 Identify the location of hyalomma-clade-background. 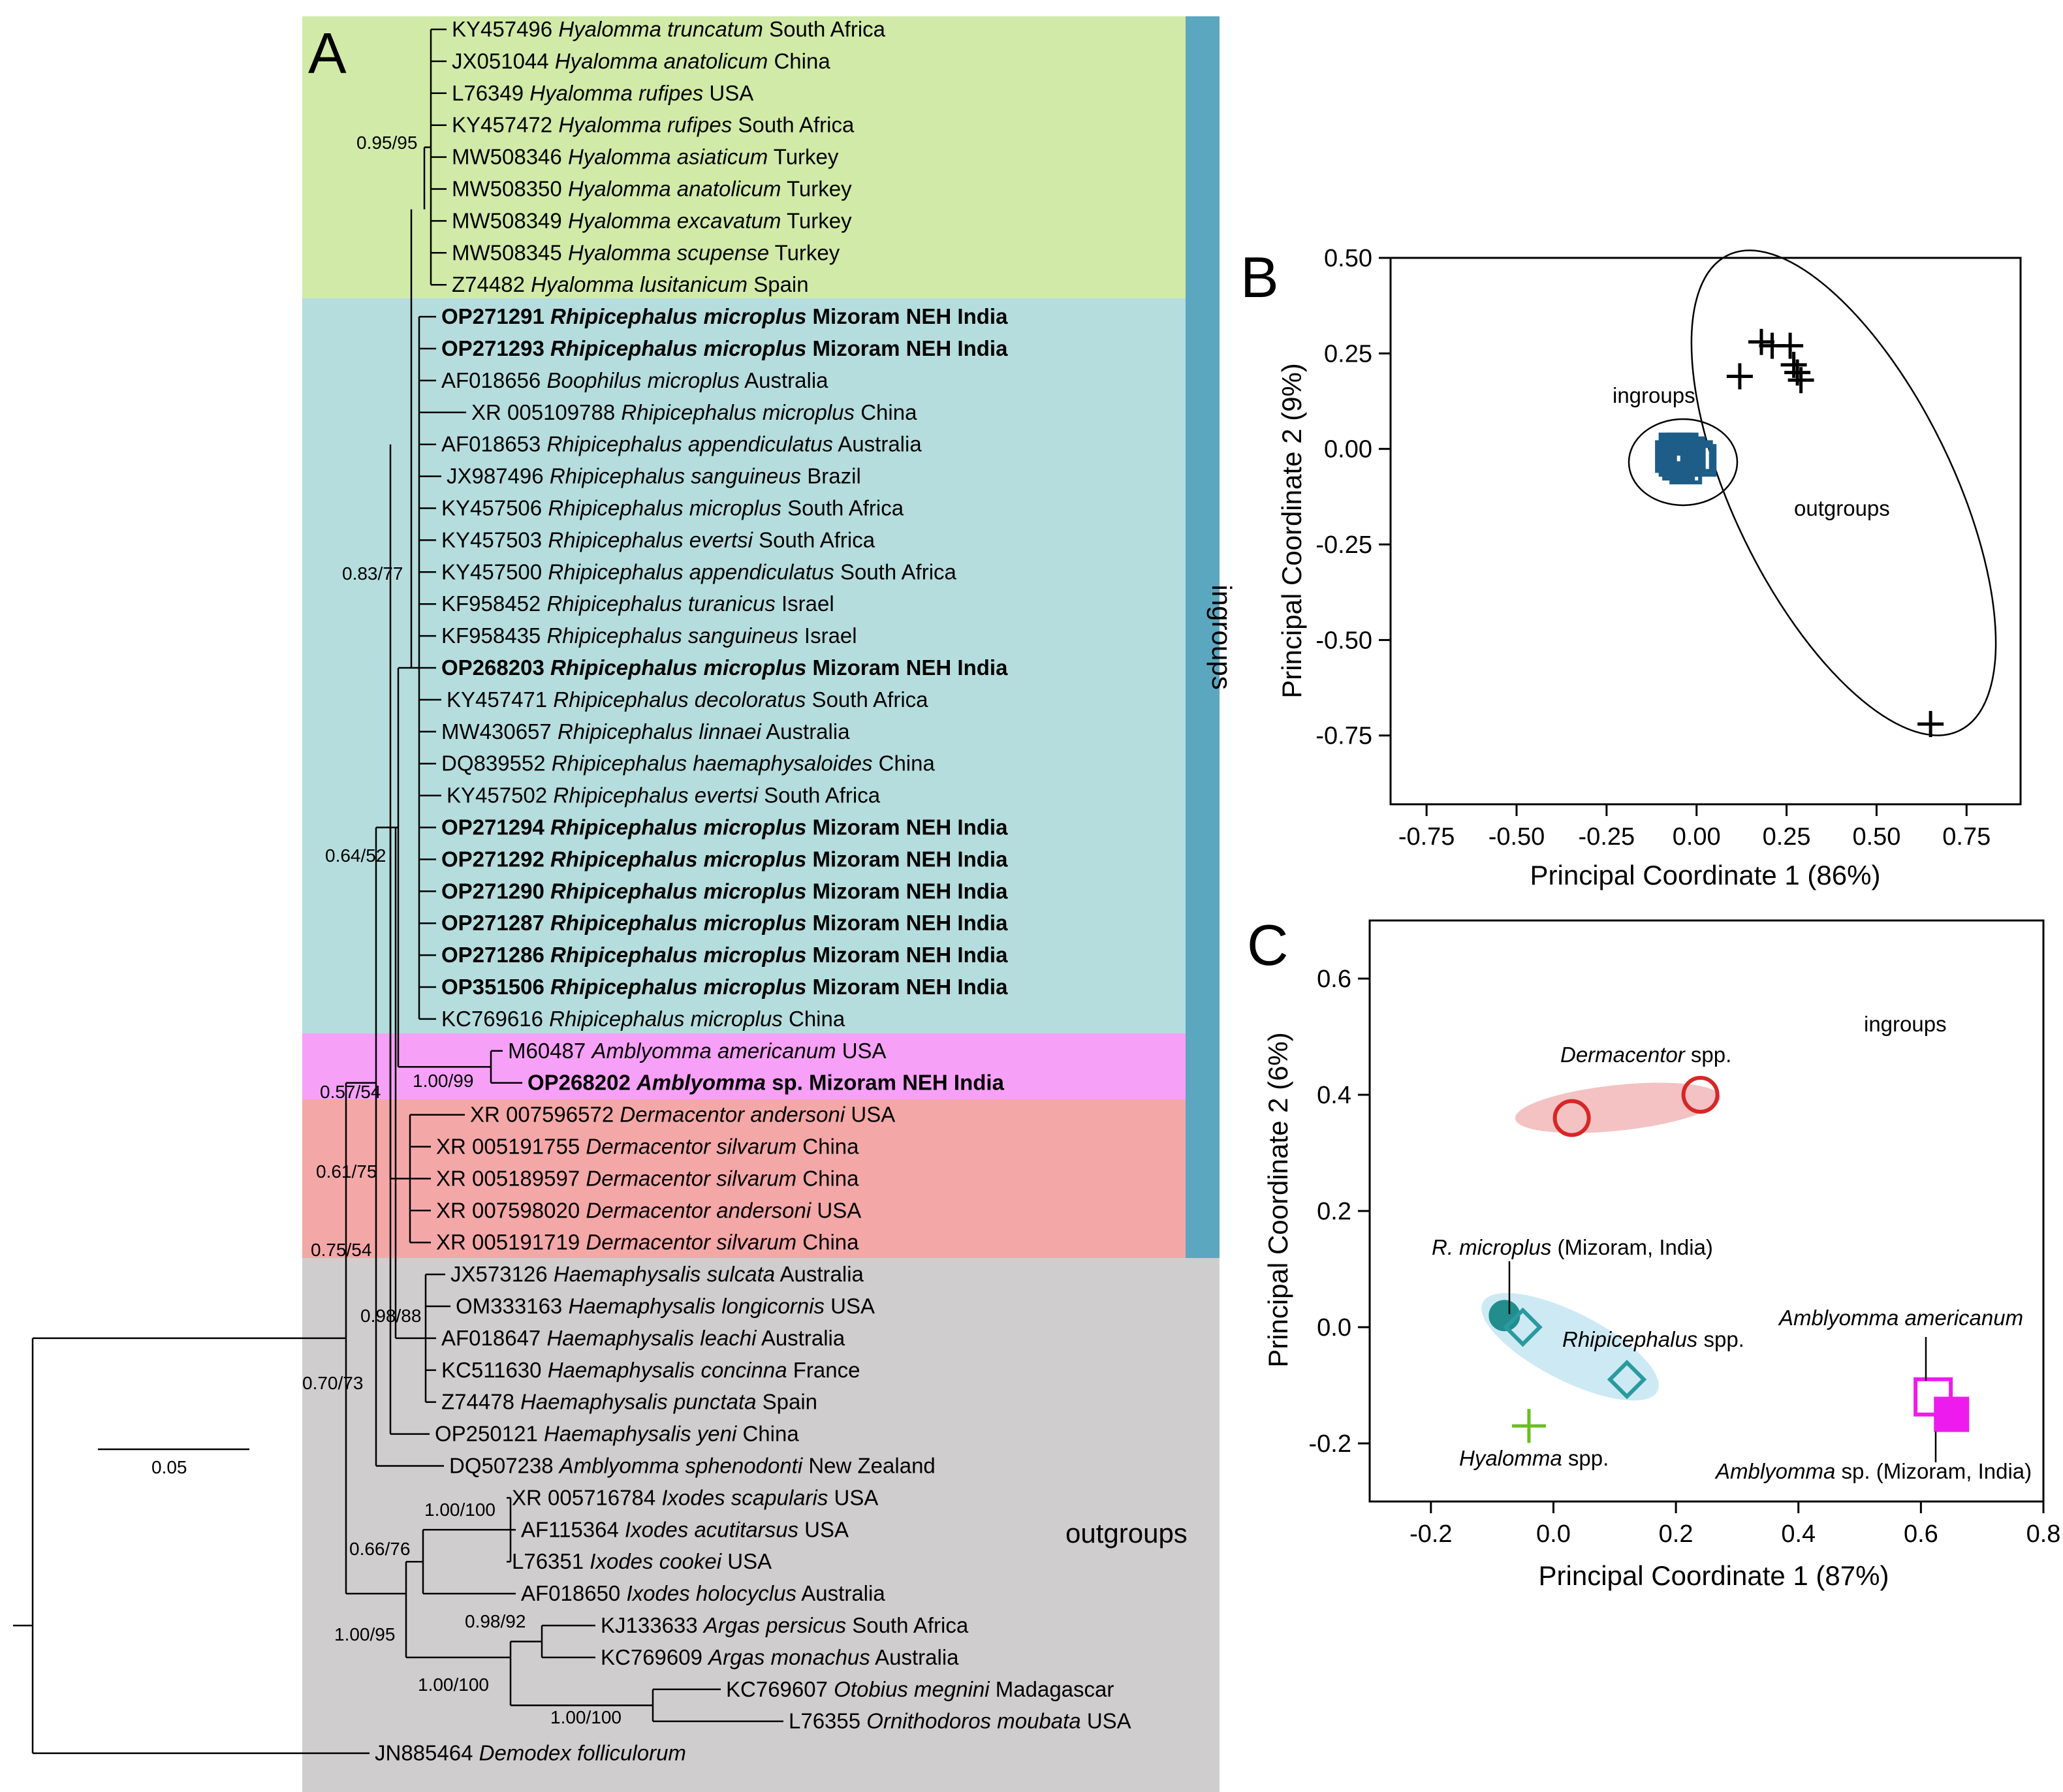
(744, 157).